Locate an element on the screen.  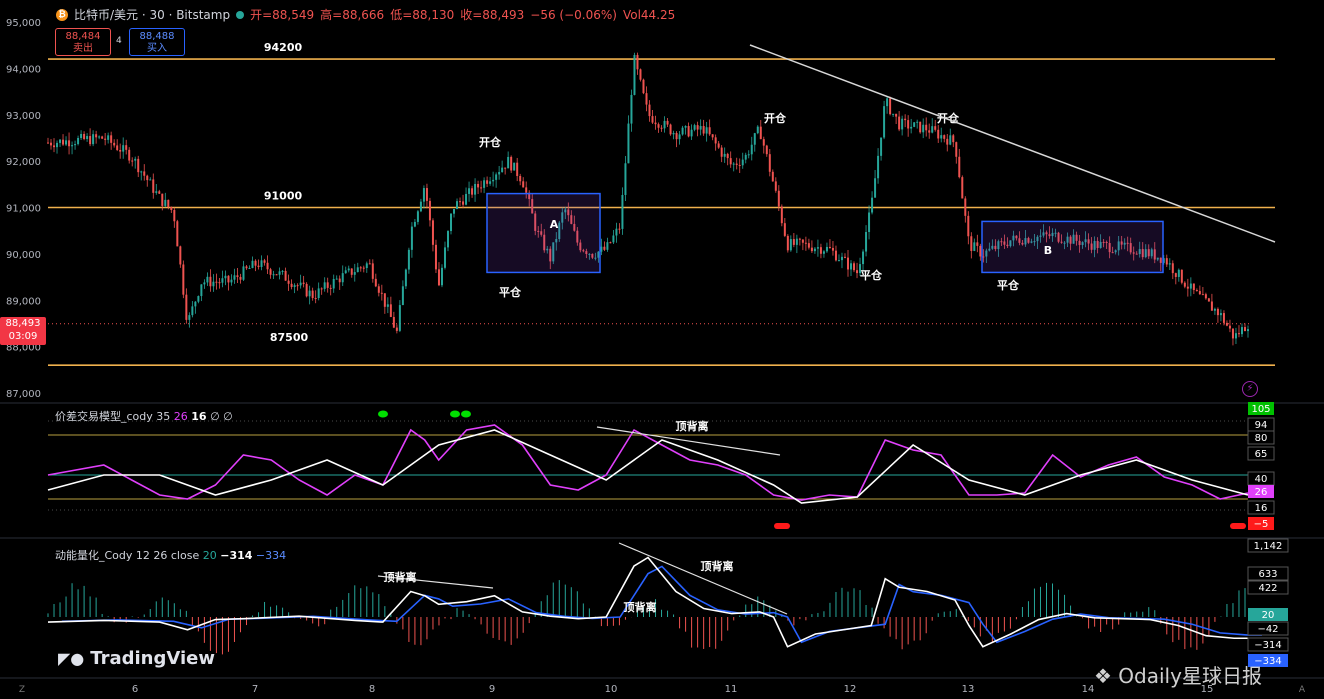
indicator2-value-2: −314 is located at coordinates (236, 555).